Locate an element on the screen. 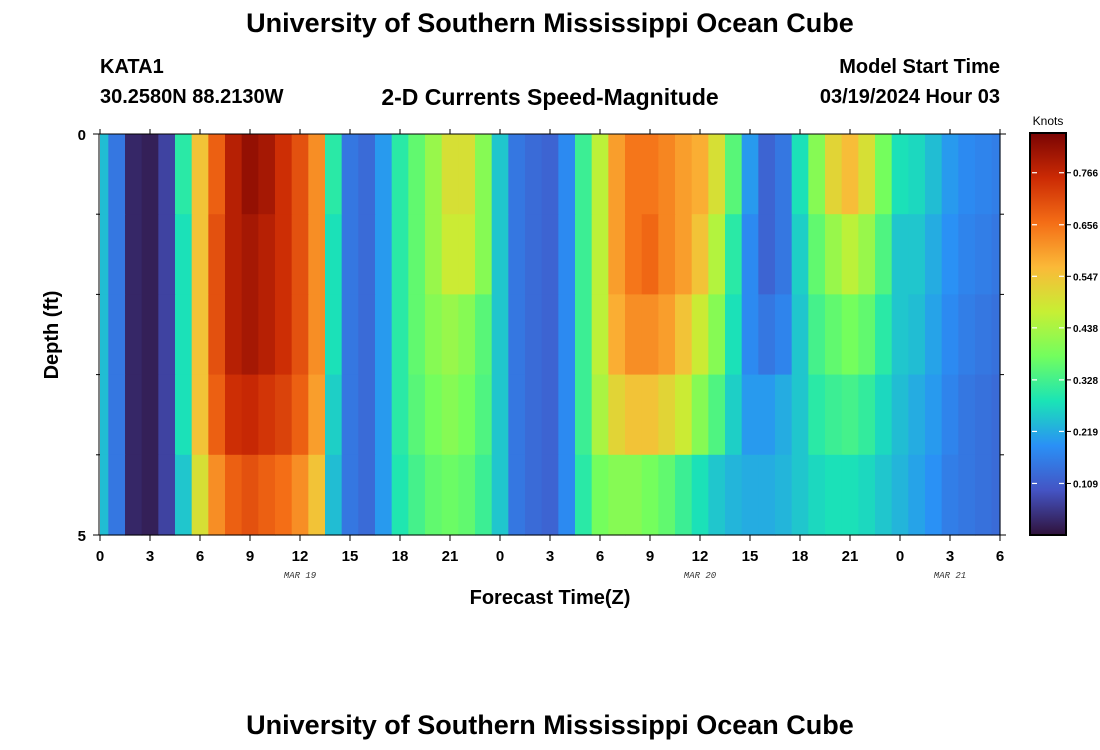  x-tick-label: 21 is located at coordinates (850, 556).